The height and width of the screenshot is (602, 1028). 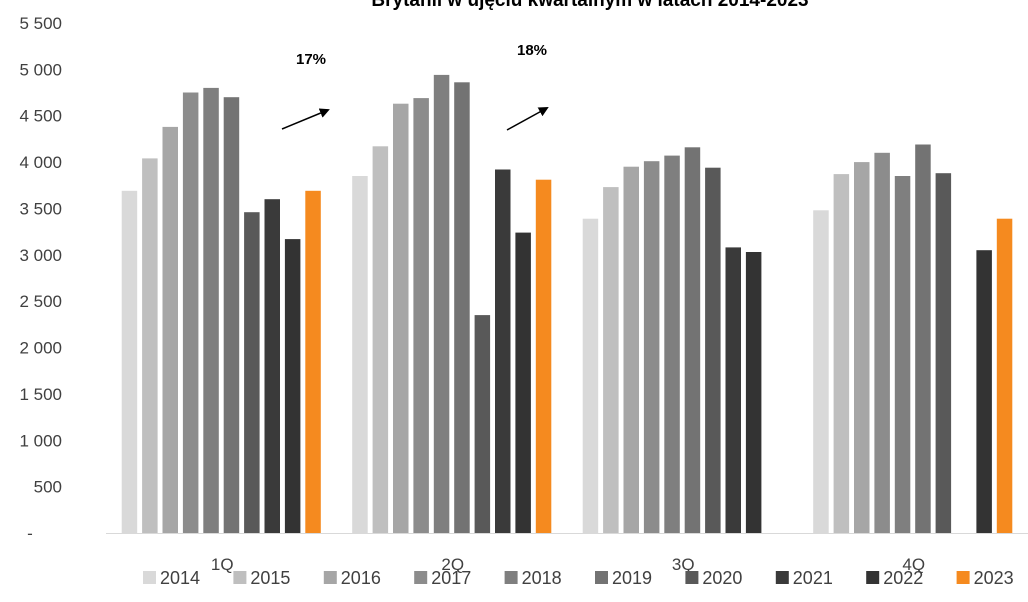 I want to click on bar-4Q-2016, so click(x=862, y=347).